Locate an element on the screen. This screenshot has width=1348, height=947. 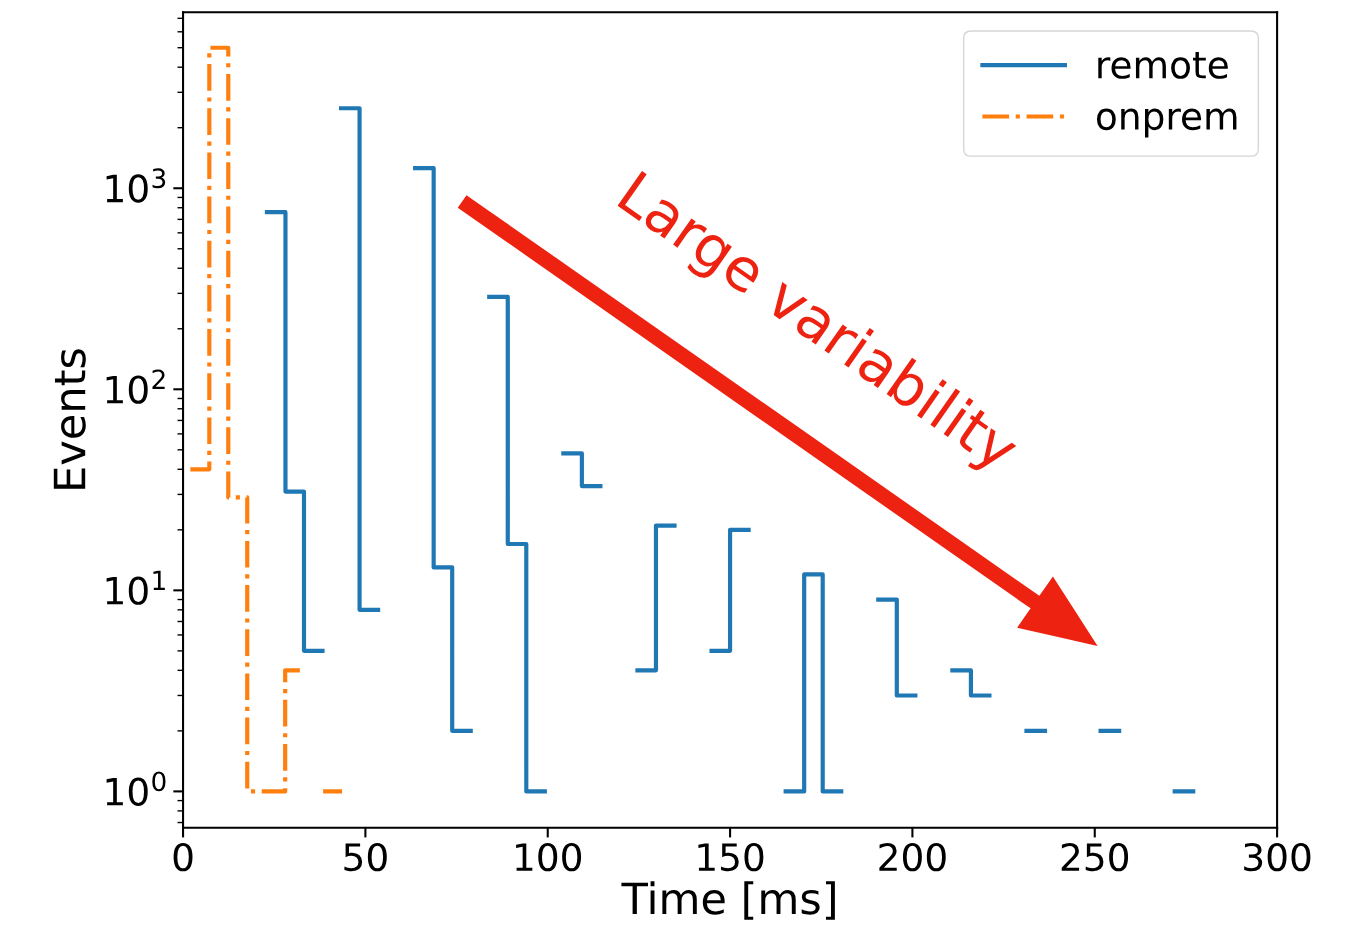
x-axis-title: Time [ms] is located at coordinates (728, 900).